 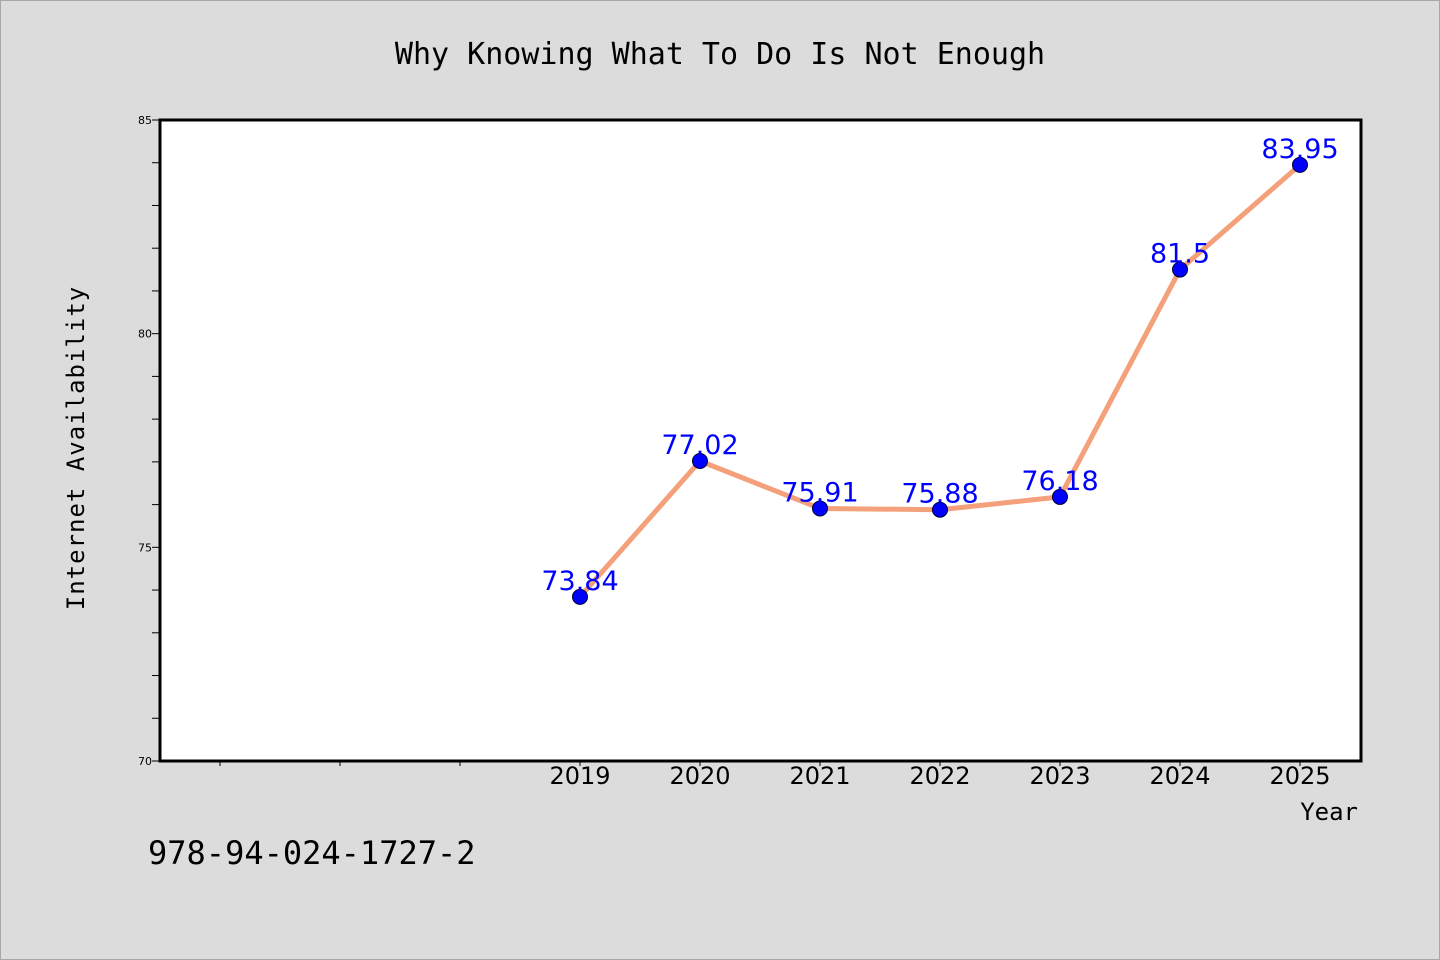 I want to click on x-tick-label: 2021, so click(x=819, y=776).